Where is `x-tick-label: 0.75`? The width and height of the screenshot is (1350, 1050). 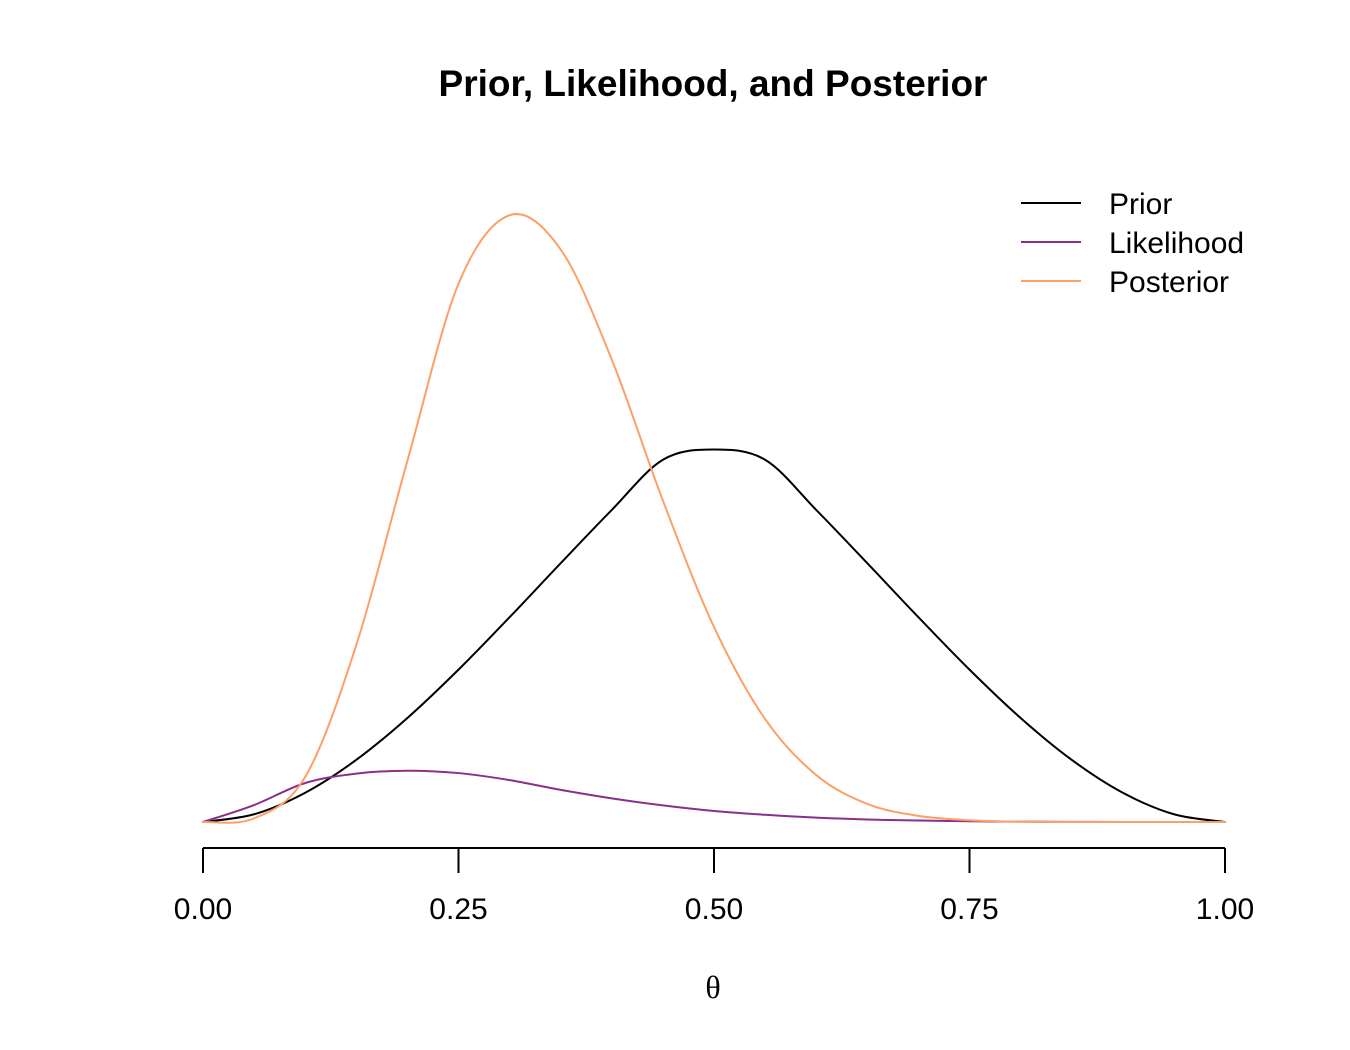
x-tick-label: 0.75 is located at coordinates (969, 909).